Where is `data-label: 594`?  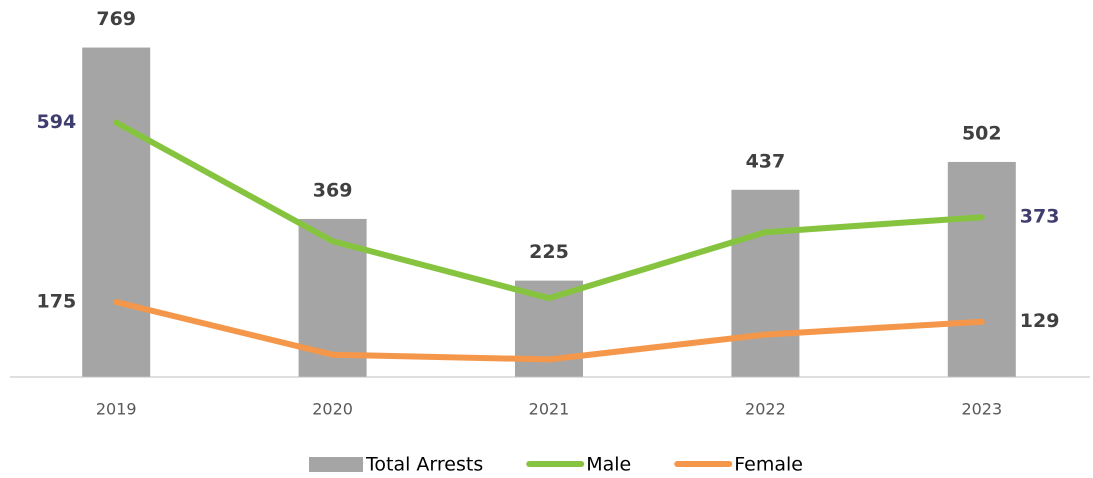 data-label: 594 is located at coordinates (57, 122).